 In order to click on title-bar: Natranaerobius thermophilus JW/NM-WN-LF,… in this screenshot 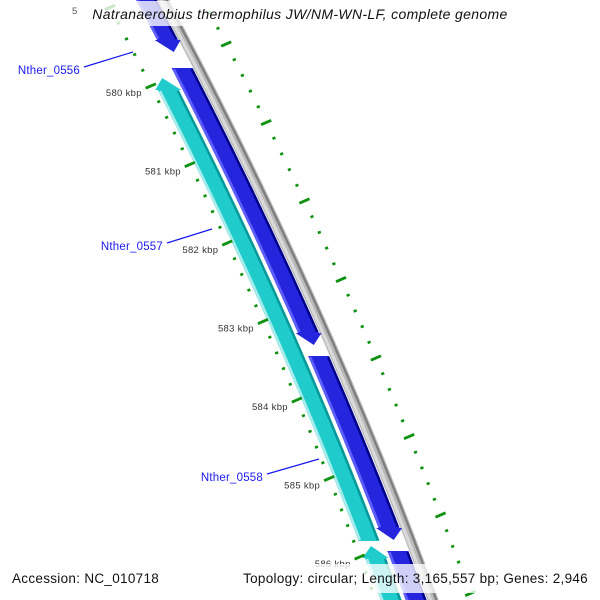, I will do `click(300, 13)`.